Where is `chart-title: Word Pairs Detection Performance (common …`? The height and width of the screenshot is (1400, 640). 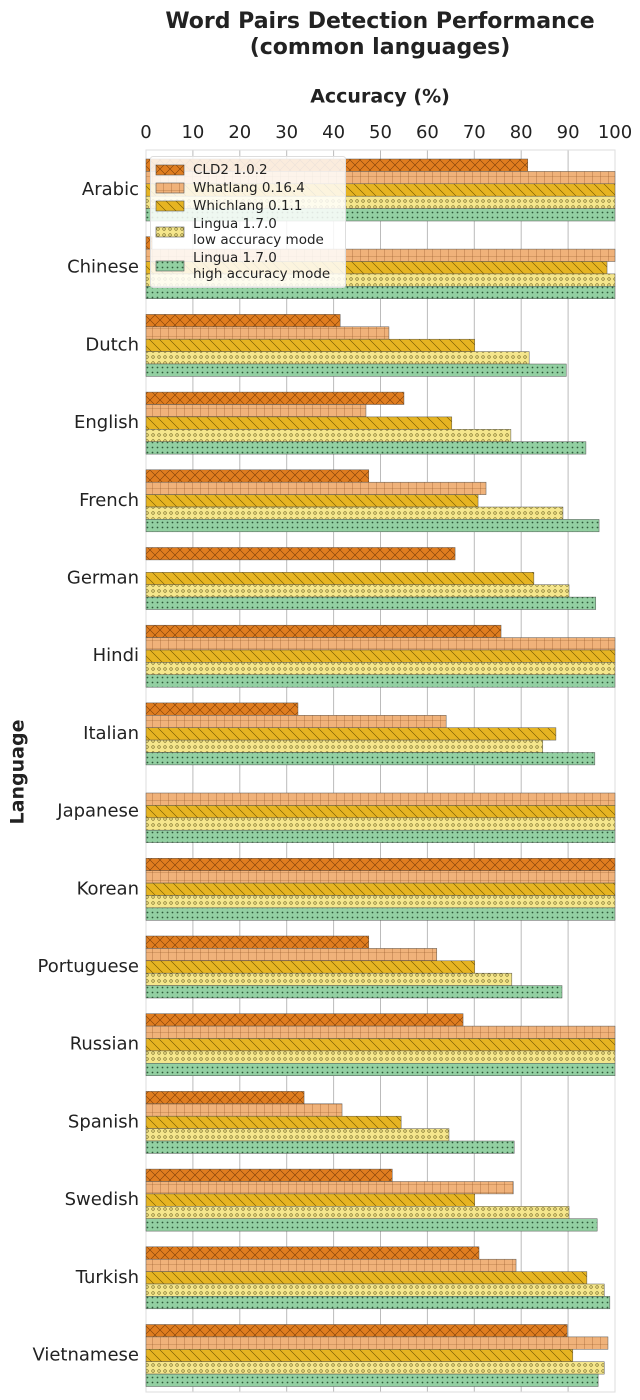
chart-title: Word Pairs Detection Performance (common … is located at coordinates (379, 34).